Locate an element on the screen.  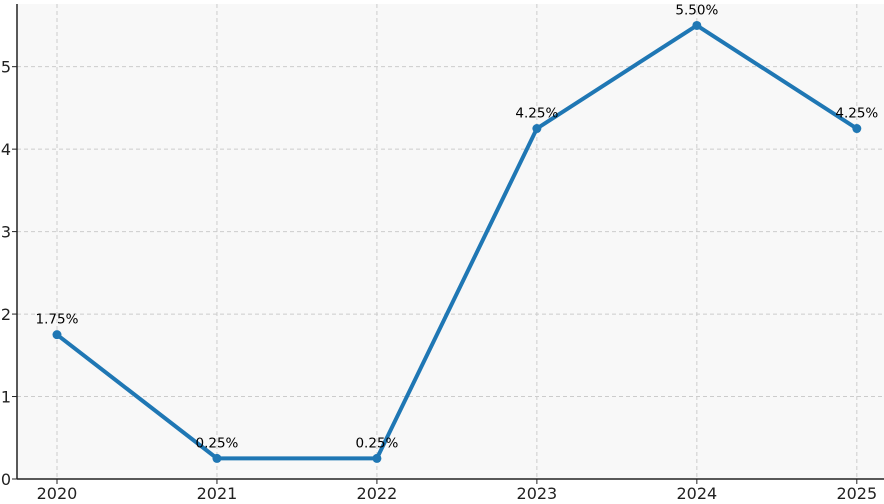
x-tick-label: 2023 is located at coordinates (537, 493).